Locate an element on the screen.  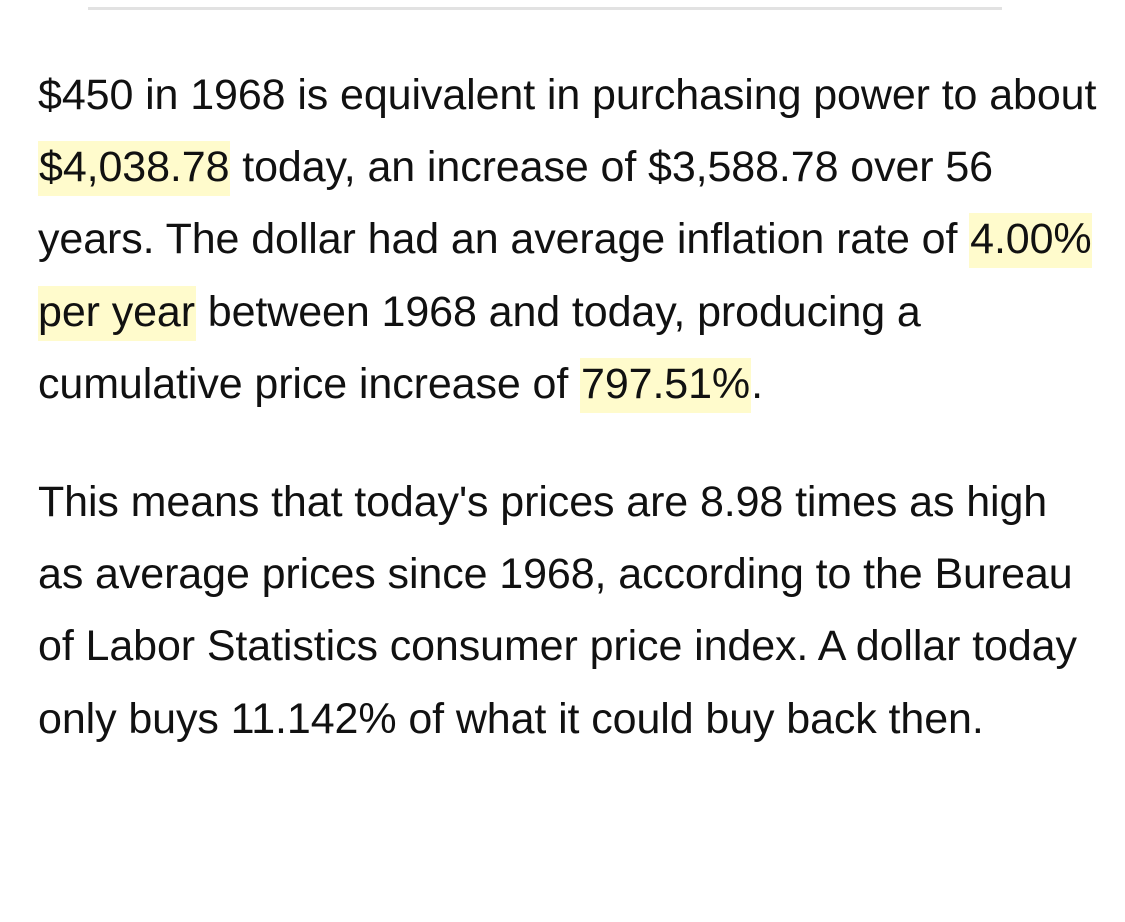
top-divider is located at coordinates (545, 8).